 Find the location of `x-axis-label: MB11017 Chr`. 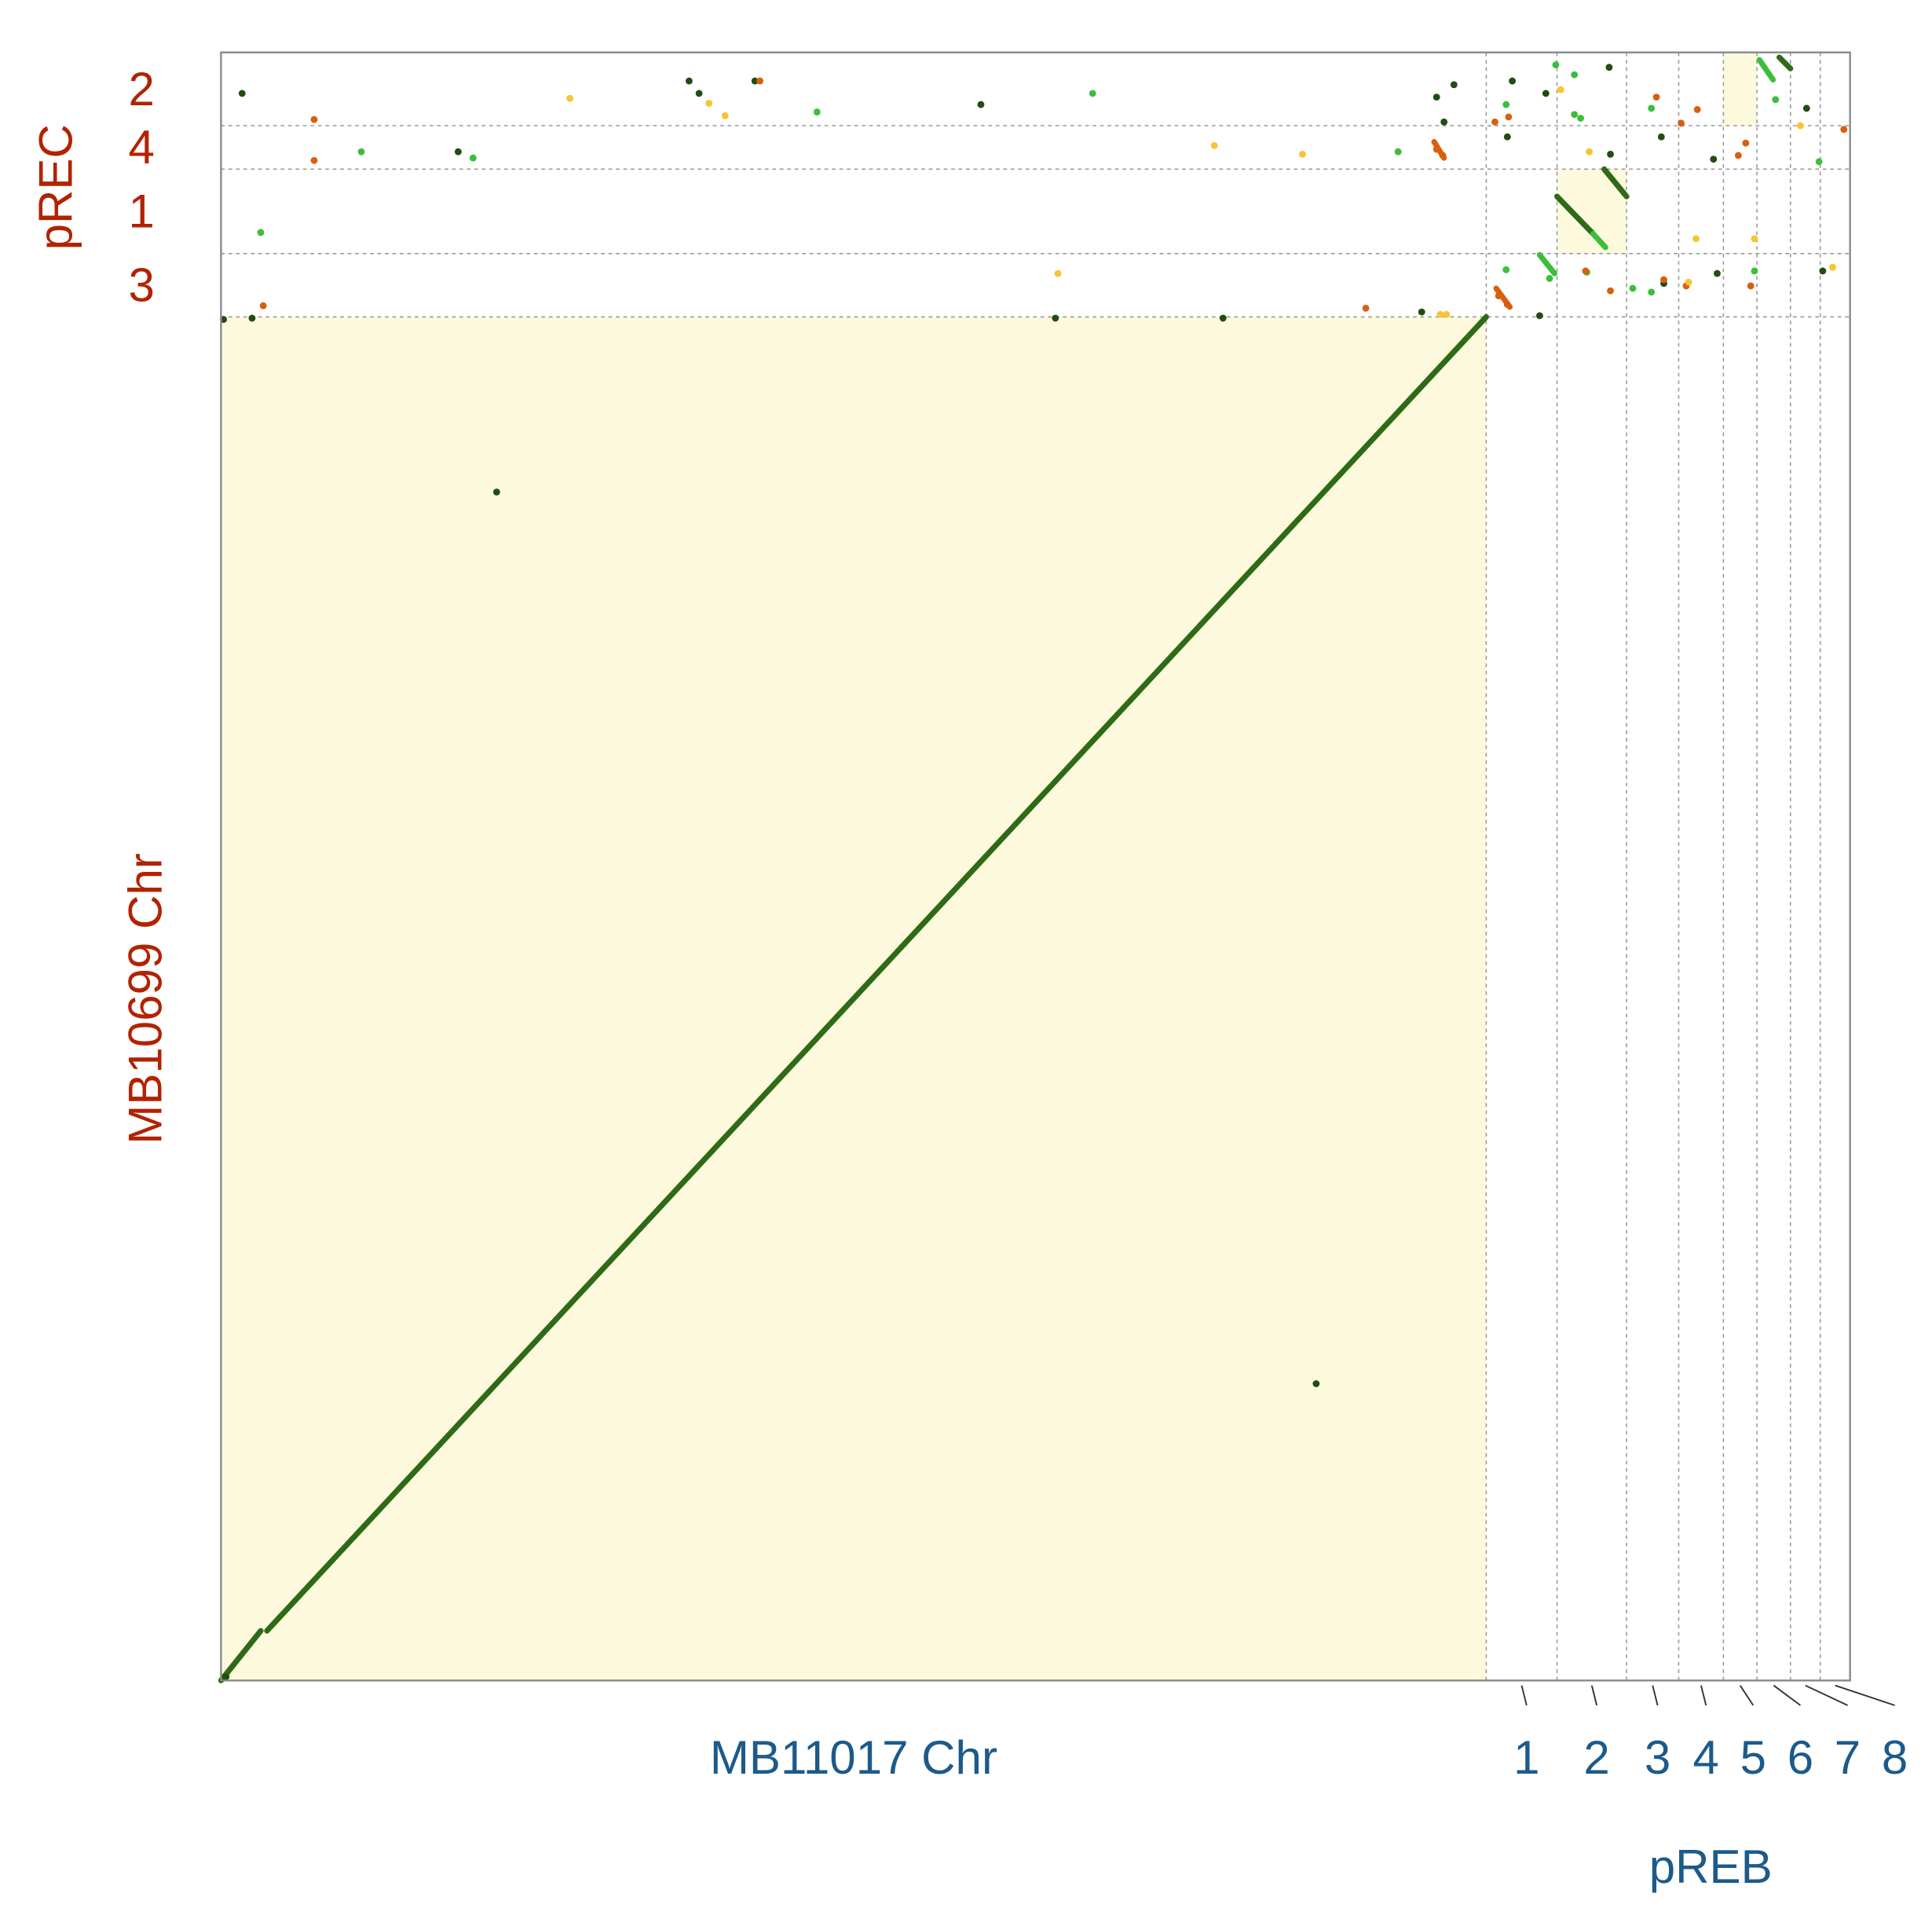

x-axis-label: MB11017 Chr is located at coordinates (854, 1757).